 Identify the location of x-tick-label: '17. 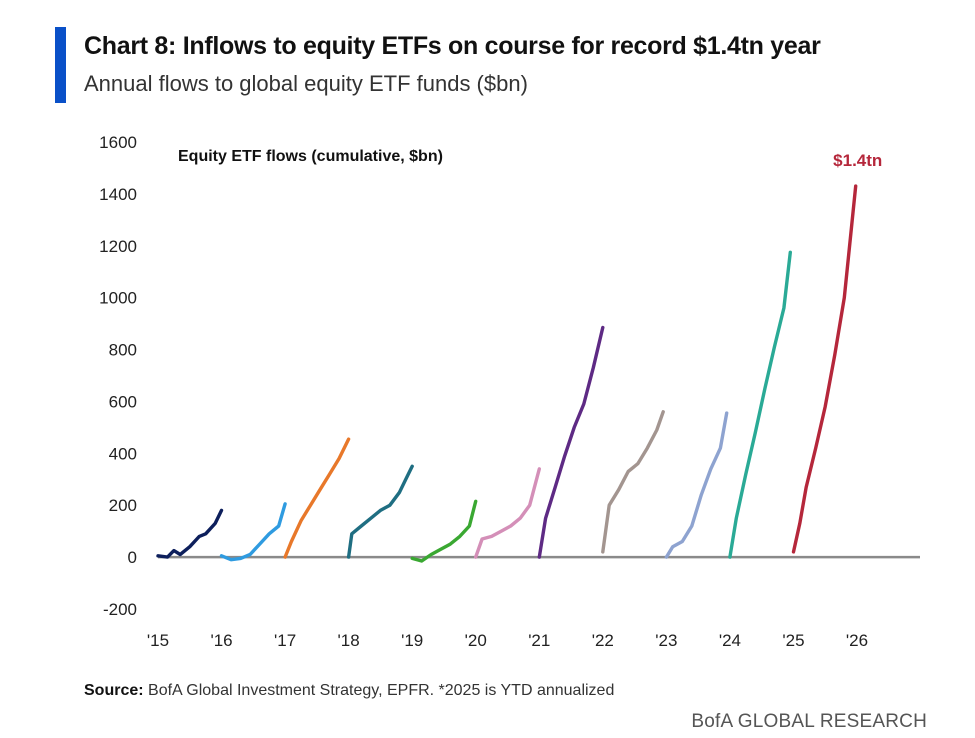
(285, 640).